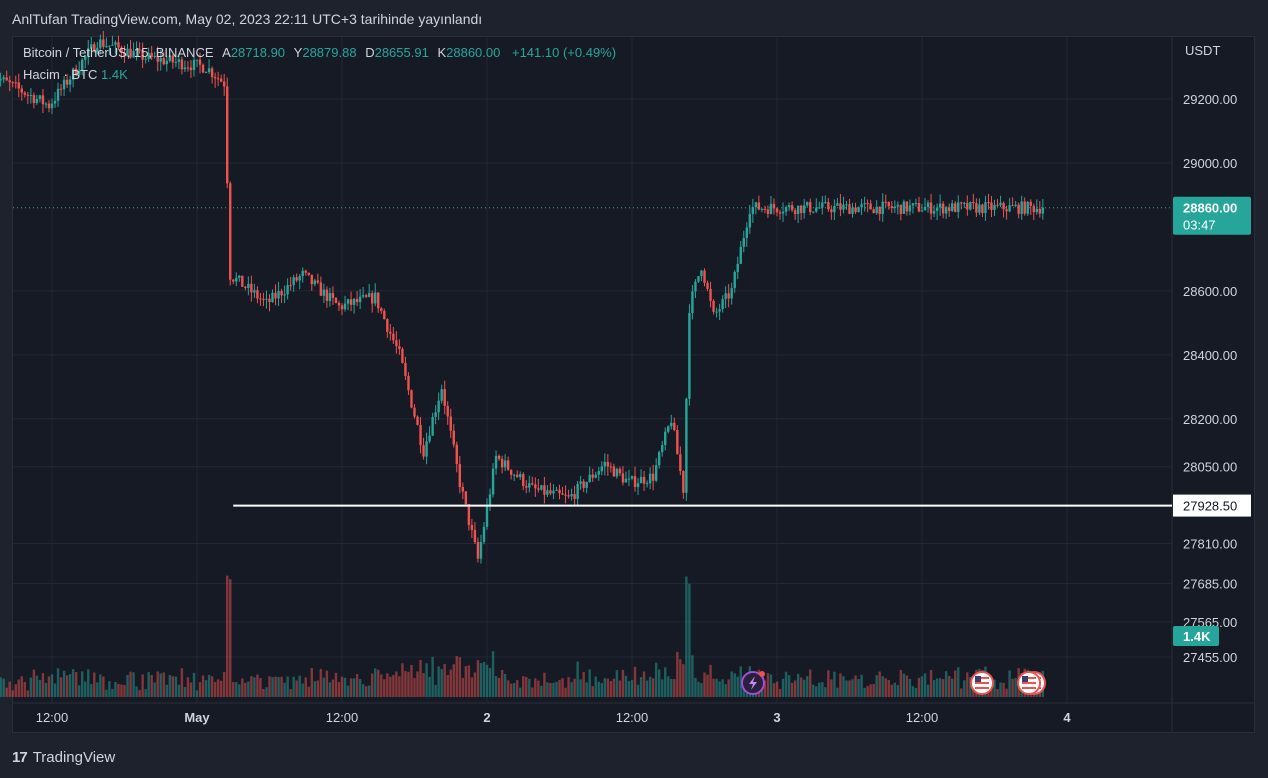 This screenshot has width=1268, height=778. I want to click on flag-canton-icon, so click(978, 679).